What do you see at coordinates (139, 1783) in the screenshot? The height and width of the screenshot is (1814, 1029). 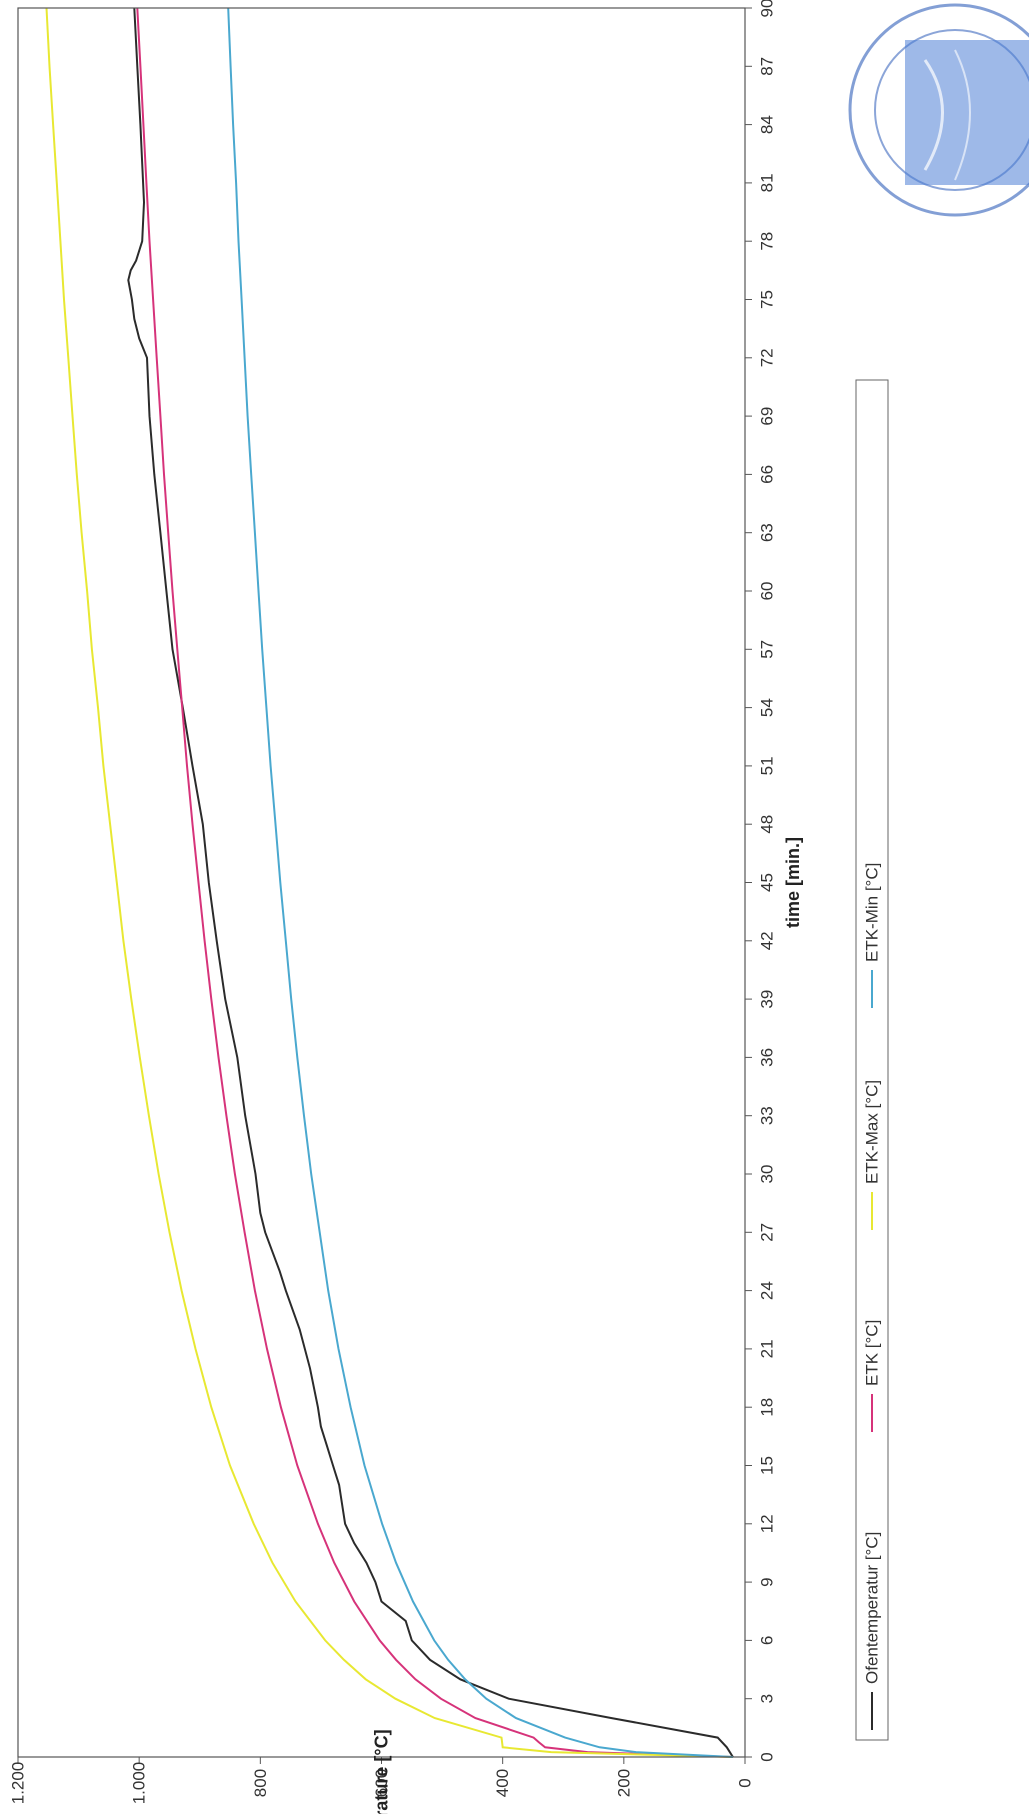 I see `y-tick-label: 1.000` at bounding box center [139, 1783].